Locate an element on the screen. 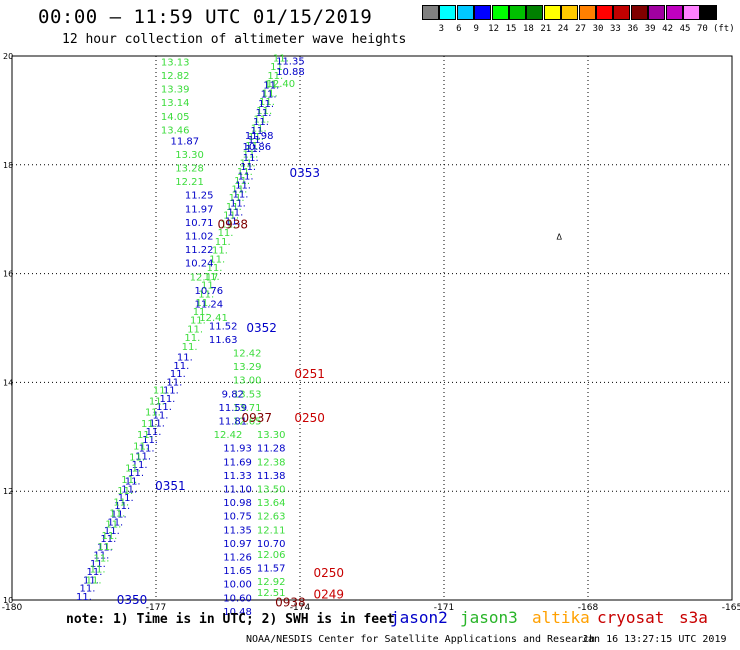 This screenshot has width=740, height=650. lon-tick-label: -177 is located at coordinates (156, 608).